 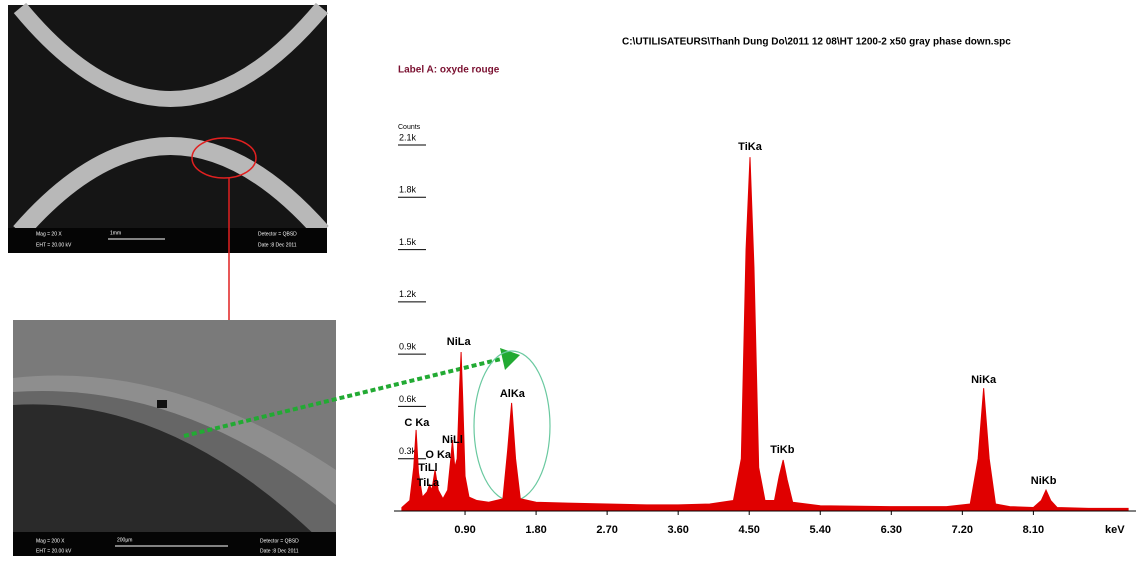 I want to click on x-tick-label: 6.30, so click(x=891, y=530).